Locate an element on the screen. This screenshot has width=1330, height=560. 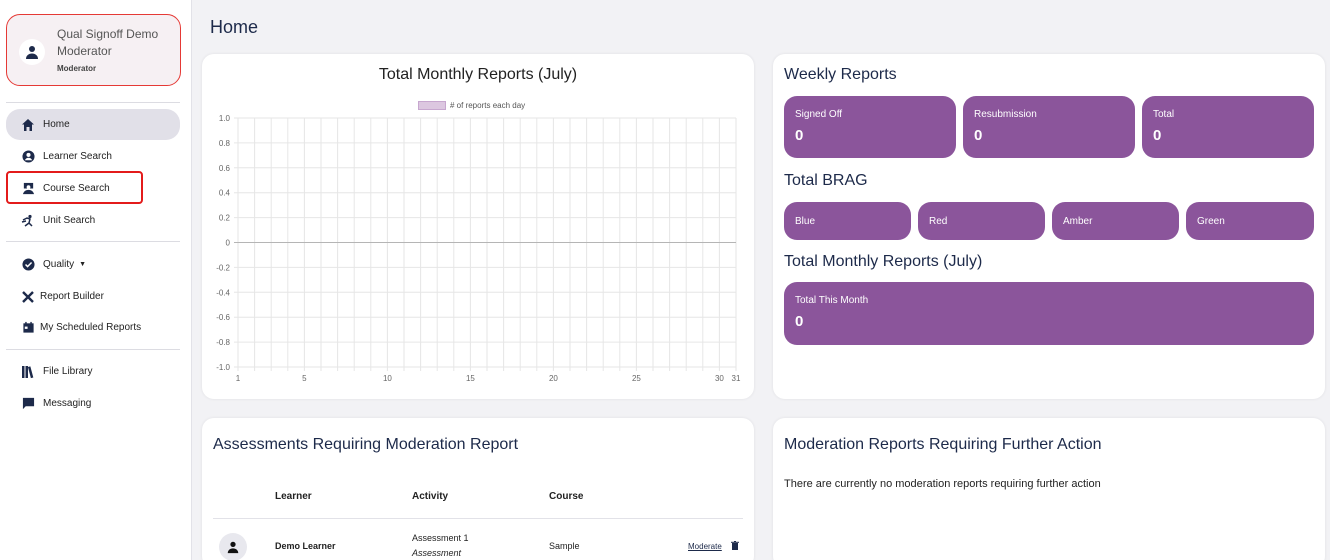
x-tick-label: 15 is located at coordinates (470, 378).